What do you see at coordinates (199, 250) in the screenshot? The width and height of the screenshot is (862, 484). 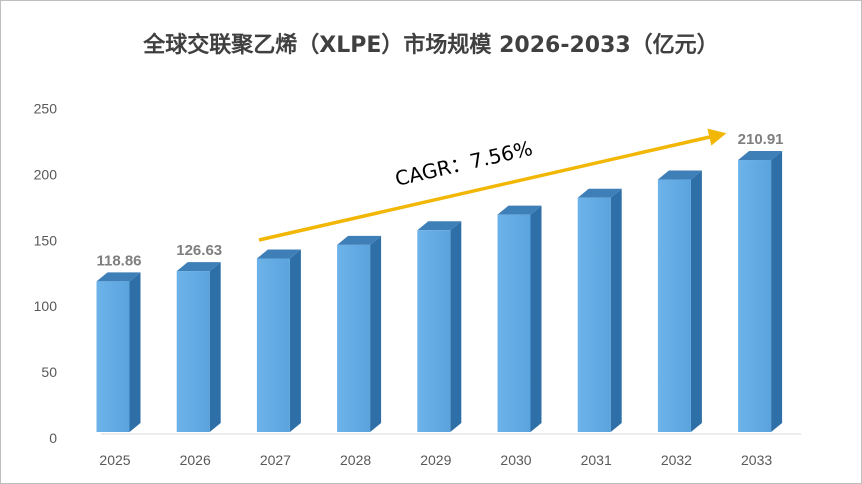 I see `data-label: 126.63` at bounding box center [199, 250].